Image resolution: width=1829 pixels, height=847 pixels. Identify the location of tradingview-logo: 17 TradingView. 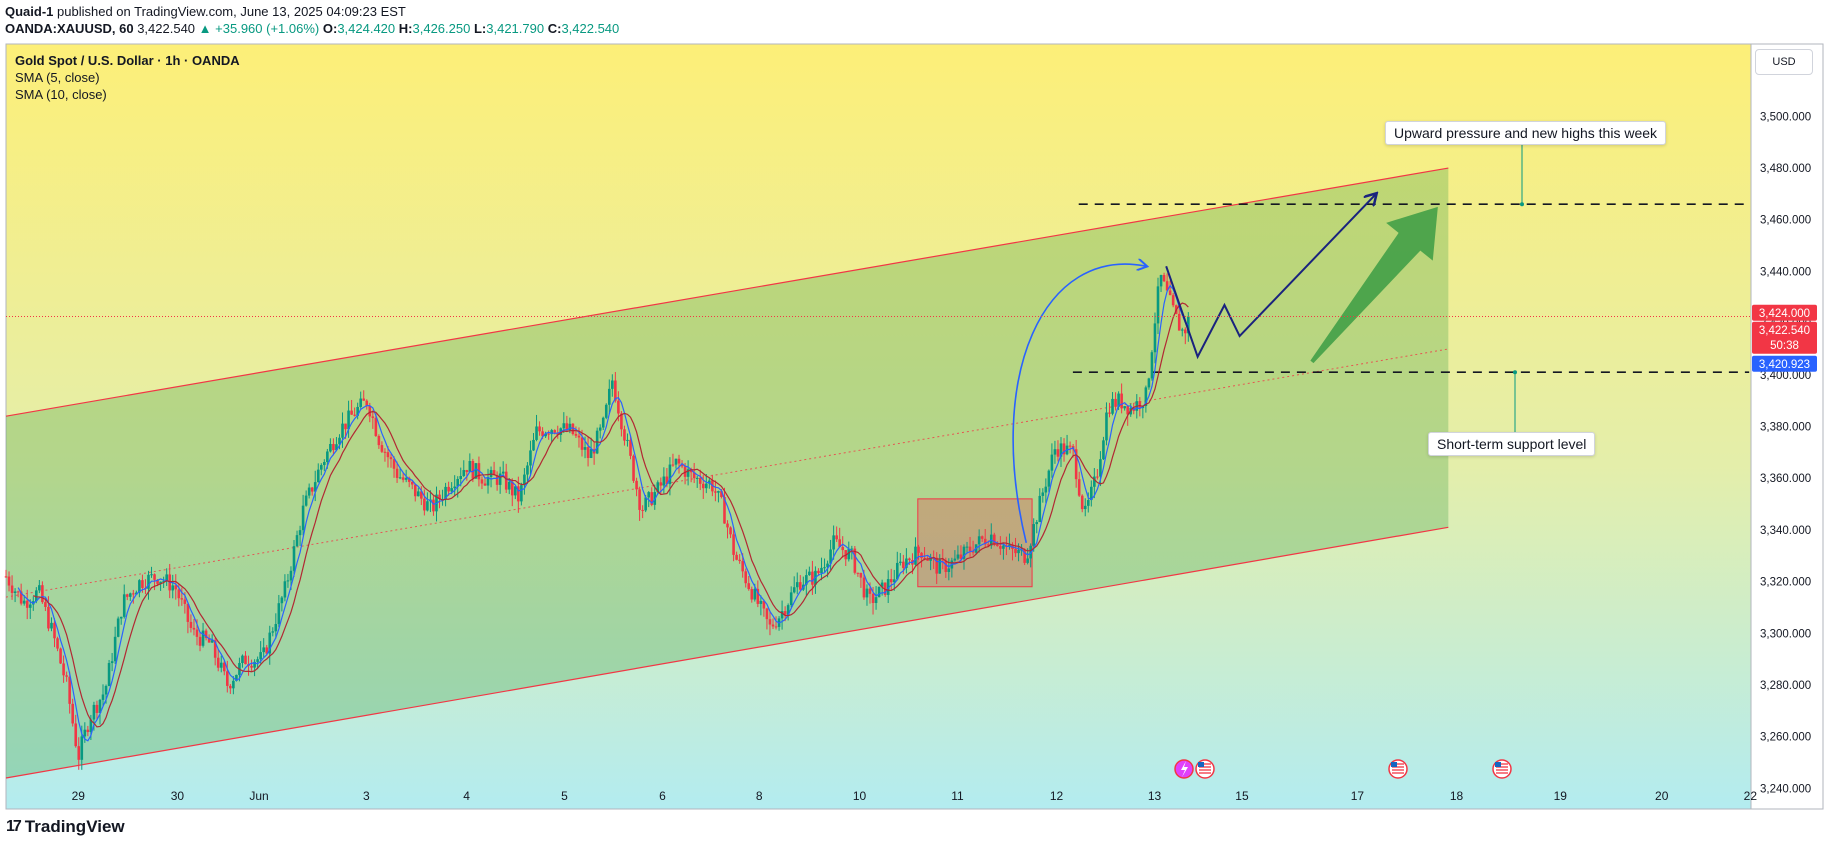
(65, 827).